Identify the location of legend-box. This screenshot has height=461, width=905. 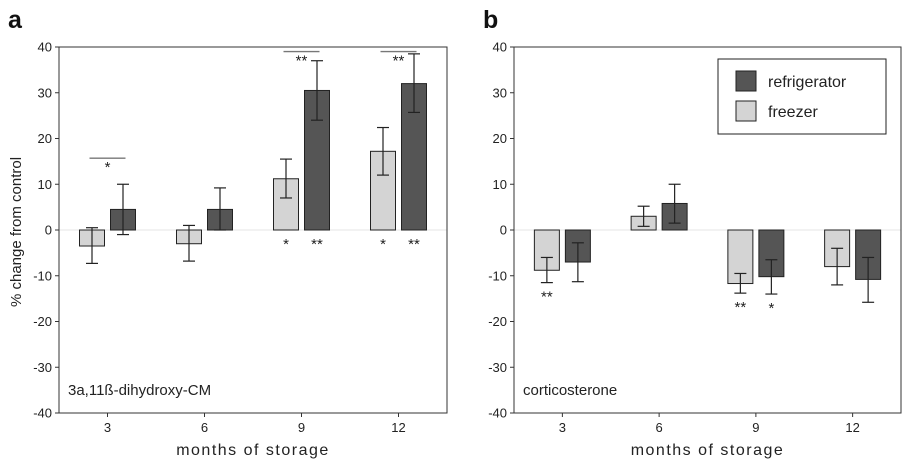
(802, 96).